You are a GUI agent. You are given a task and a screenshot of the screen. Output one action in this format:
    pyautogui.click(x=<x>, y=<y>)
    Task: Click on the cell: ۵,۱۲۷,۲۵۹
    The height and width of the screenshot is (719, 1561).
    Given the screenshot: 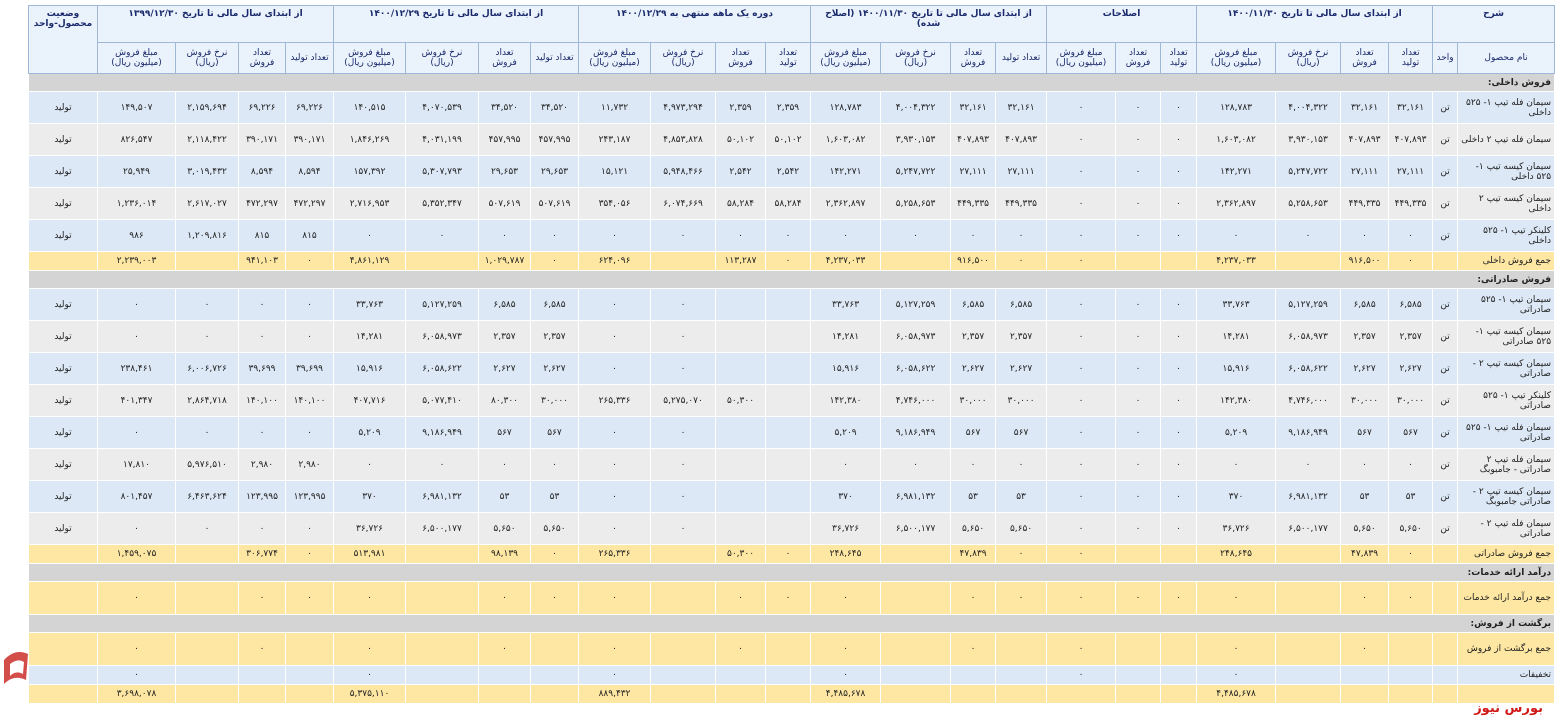 What is the action you would take?
    pyautogui.click(x=1308, y=304)
    